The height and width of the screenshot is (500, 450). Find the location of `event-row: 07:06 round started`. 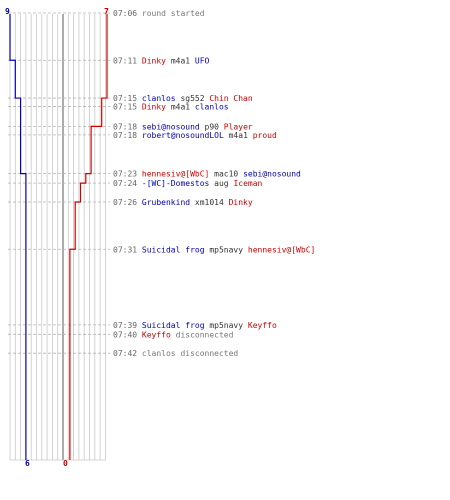

event-row: 07:06 round started is located at coordinates (159, 13).